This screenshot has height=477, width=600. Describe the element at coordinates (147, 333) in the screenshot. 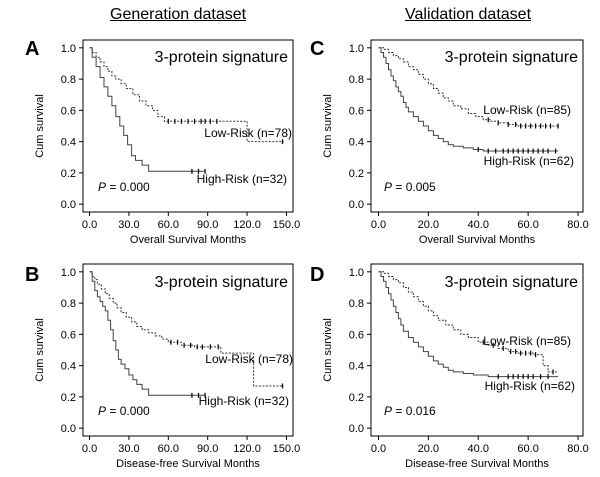

I see `panel-b-high-risk-curve` at that location.